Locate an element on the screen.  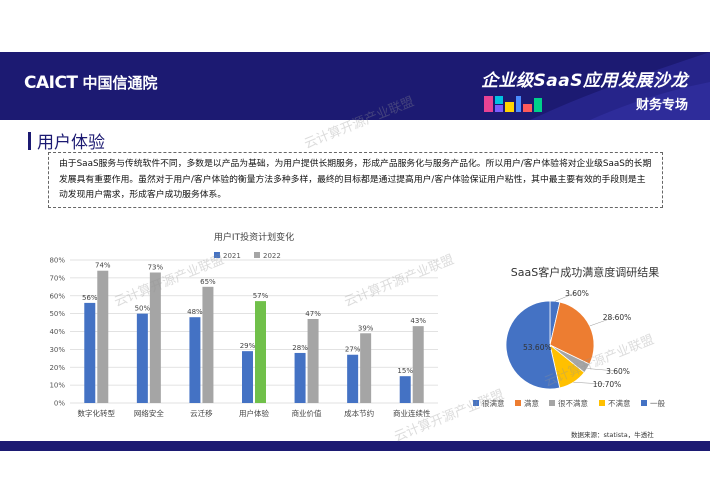
x-tick-label: 商业价值 is located at coordinates (307, 413).